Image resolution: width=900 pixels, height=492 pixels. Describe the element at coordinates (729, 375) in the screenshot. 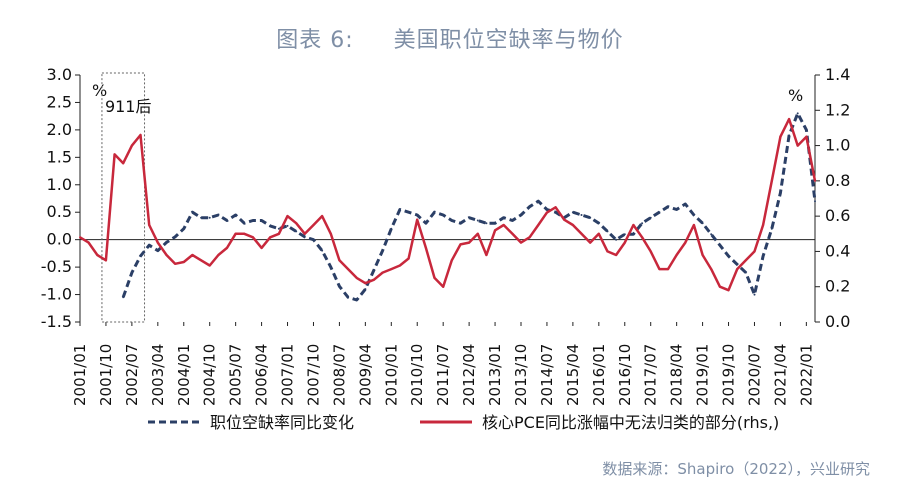

I see `x-tick-label: 2019/10` at that location.